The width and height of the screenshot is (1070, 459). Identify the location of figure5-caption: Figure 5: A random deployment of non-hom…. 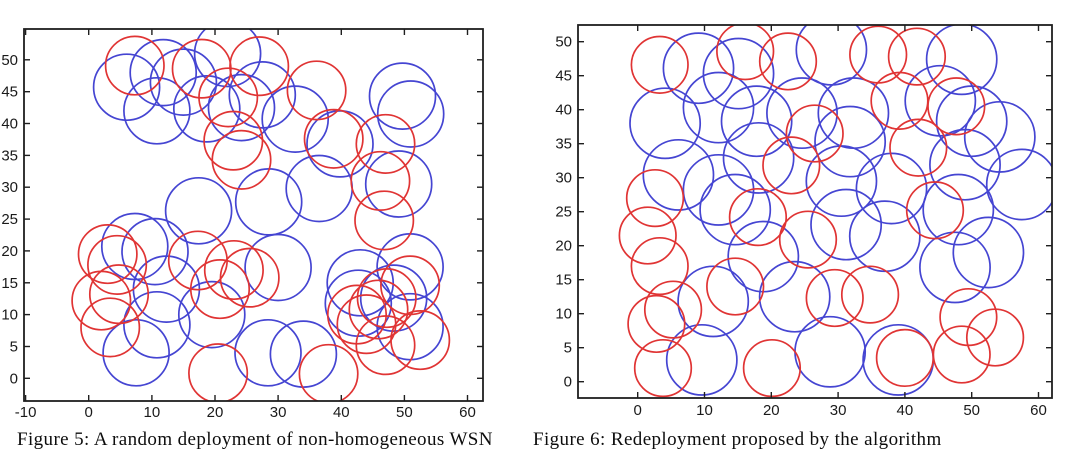
(255, 439).